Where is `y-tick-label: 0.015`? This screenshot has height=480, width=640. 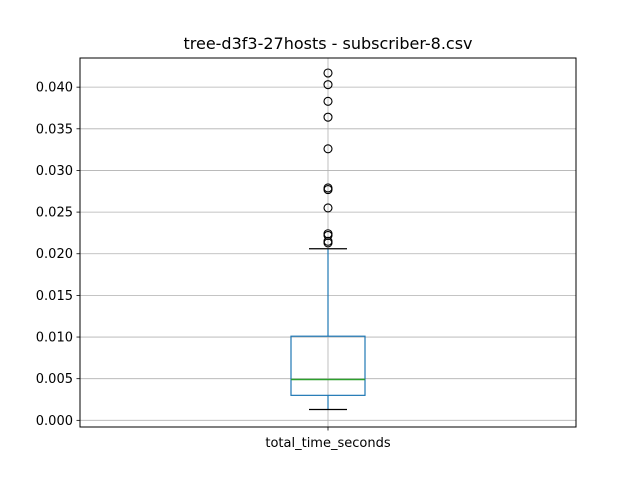
y-tick-label: 0.015 is located at coordinates (54, 296).